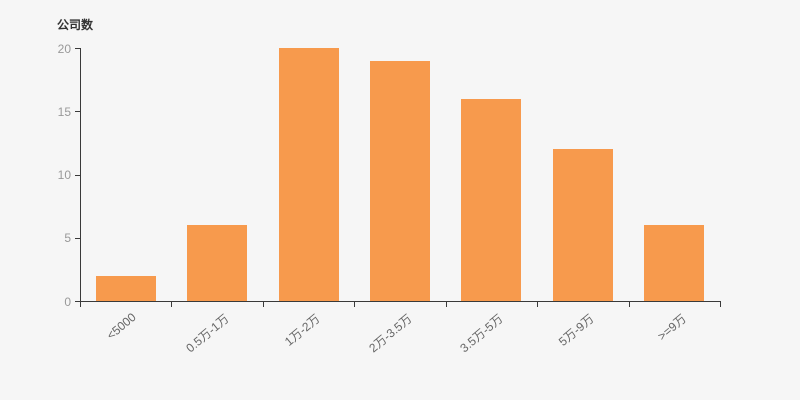  I want to click on y-axis-tick-label: 20, so click(64, 48).